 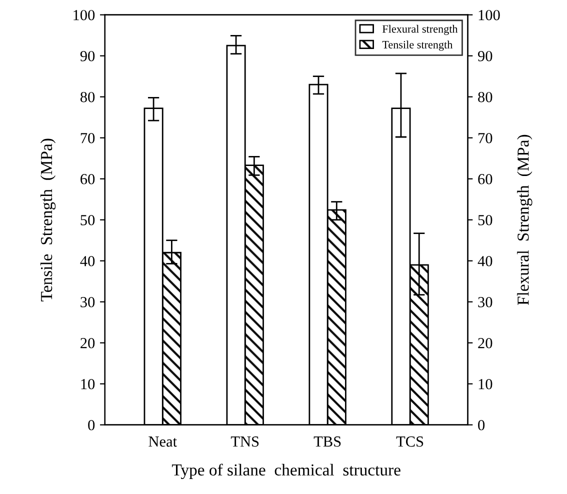 What do you see at coordinates (87, 261) in the screenshot?
I see `y-tick-label: 40` at bounding box center [87, 261].